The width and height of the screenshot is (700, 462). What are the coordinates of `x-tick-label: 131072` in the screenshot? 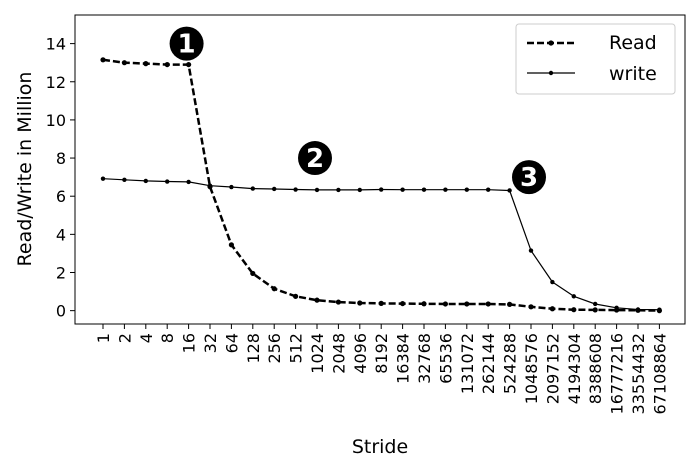 It's located at (467, 363).